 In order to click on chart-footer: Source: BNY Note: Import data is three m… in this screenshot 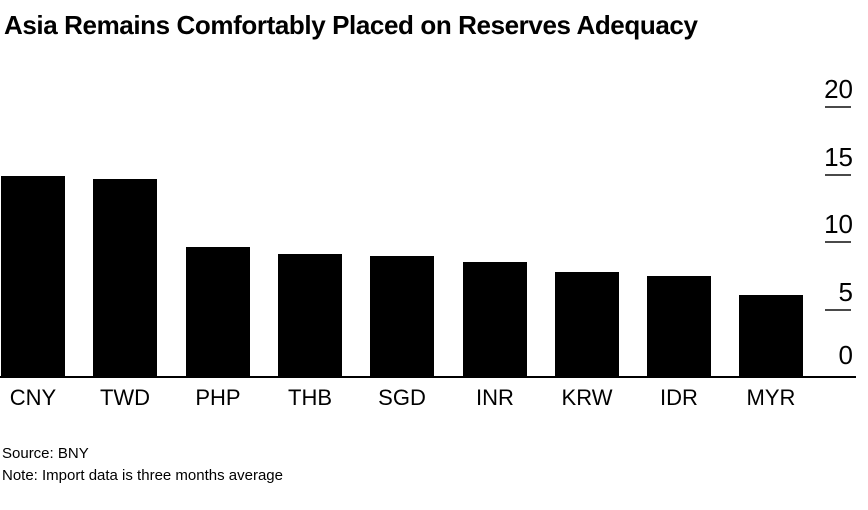, I will do `click(142, 465)`.